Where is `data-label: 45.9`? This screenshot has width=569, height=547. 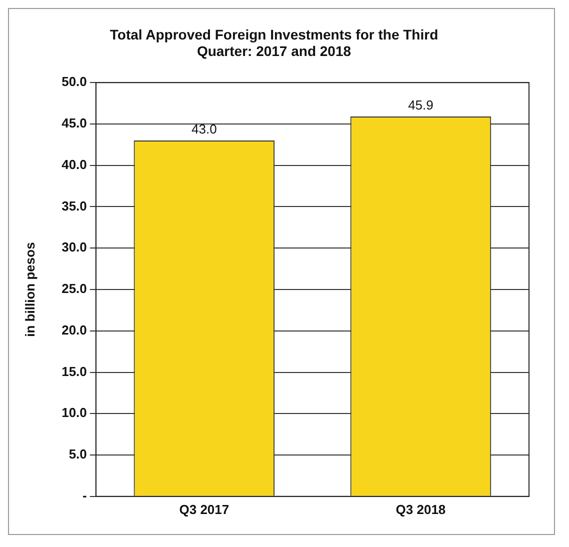 data-label: 45.9 is located at coordinates (421, 105).